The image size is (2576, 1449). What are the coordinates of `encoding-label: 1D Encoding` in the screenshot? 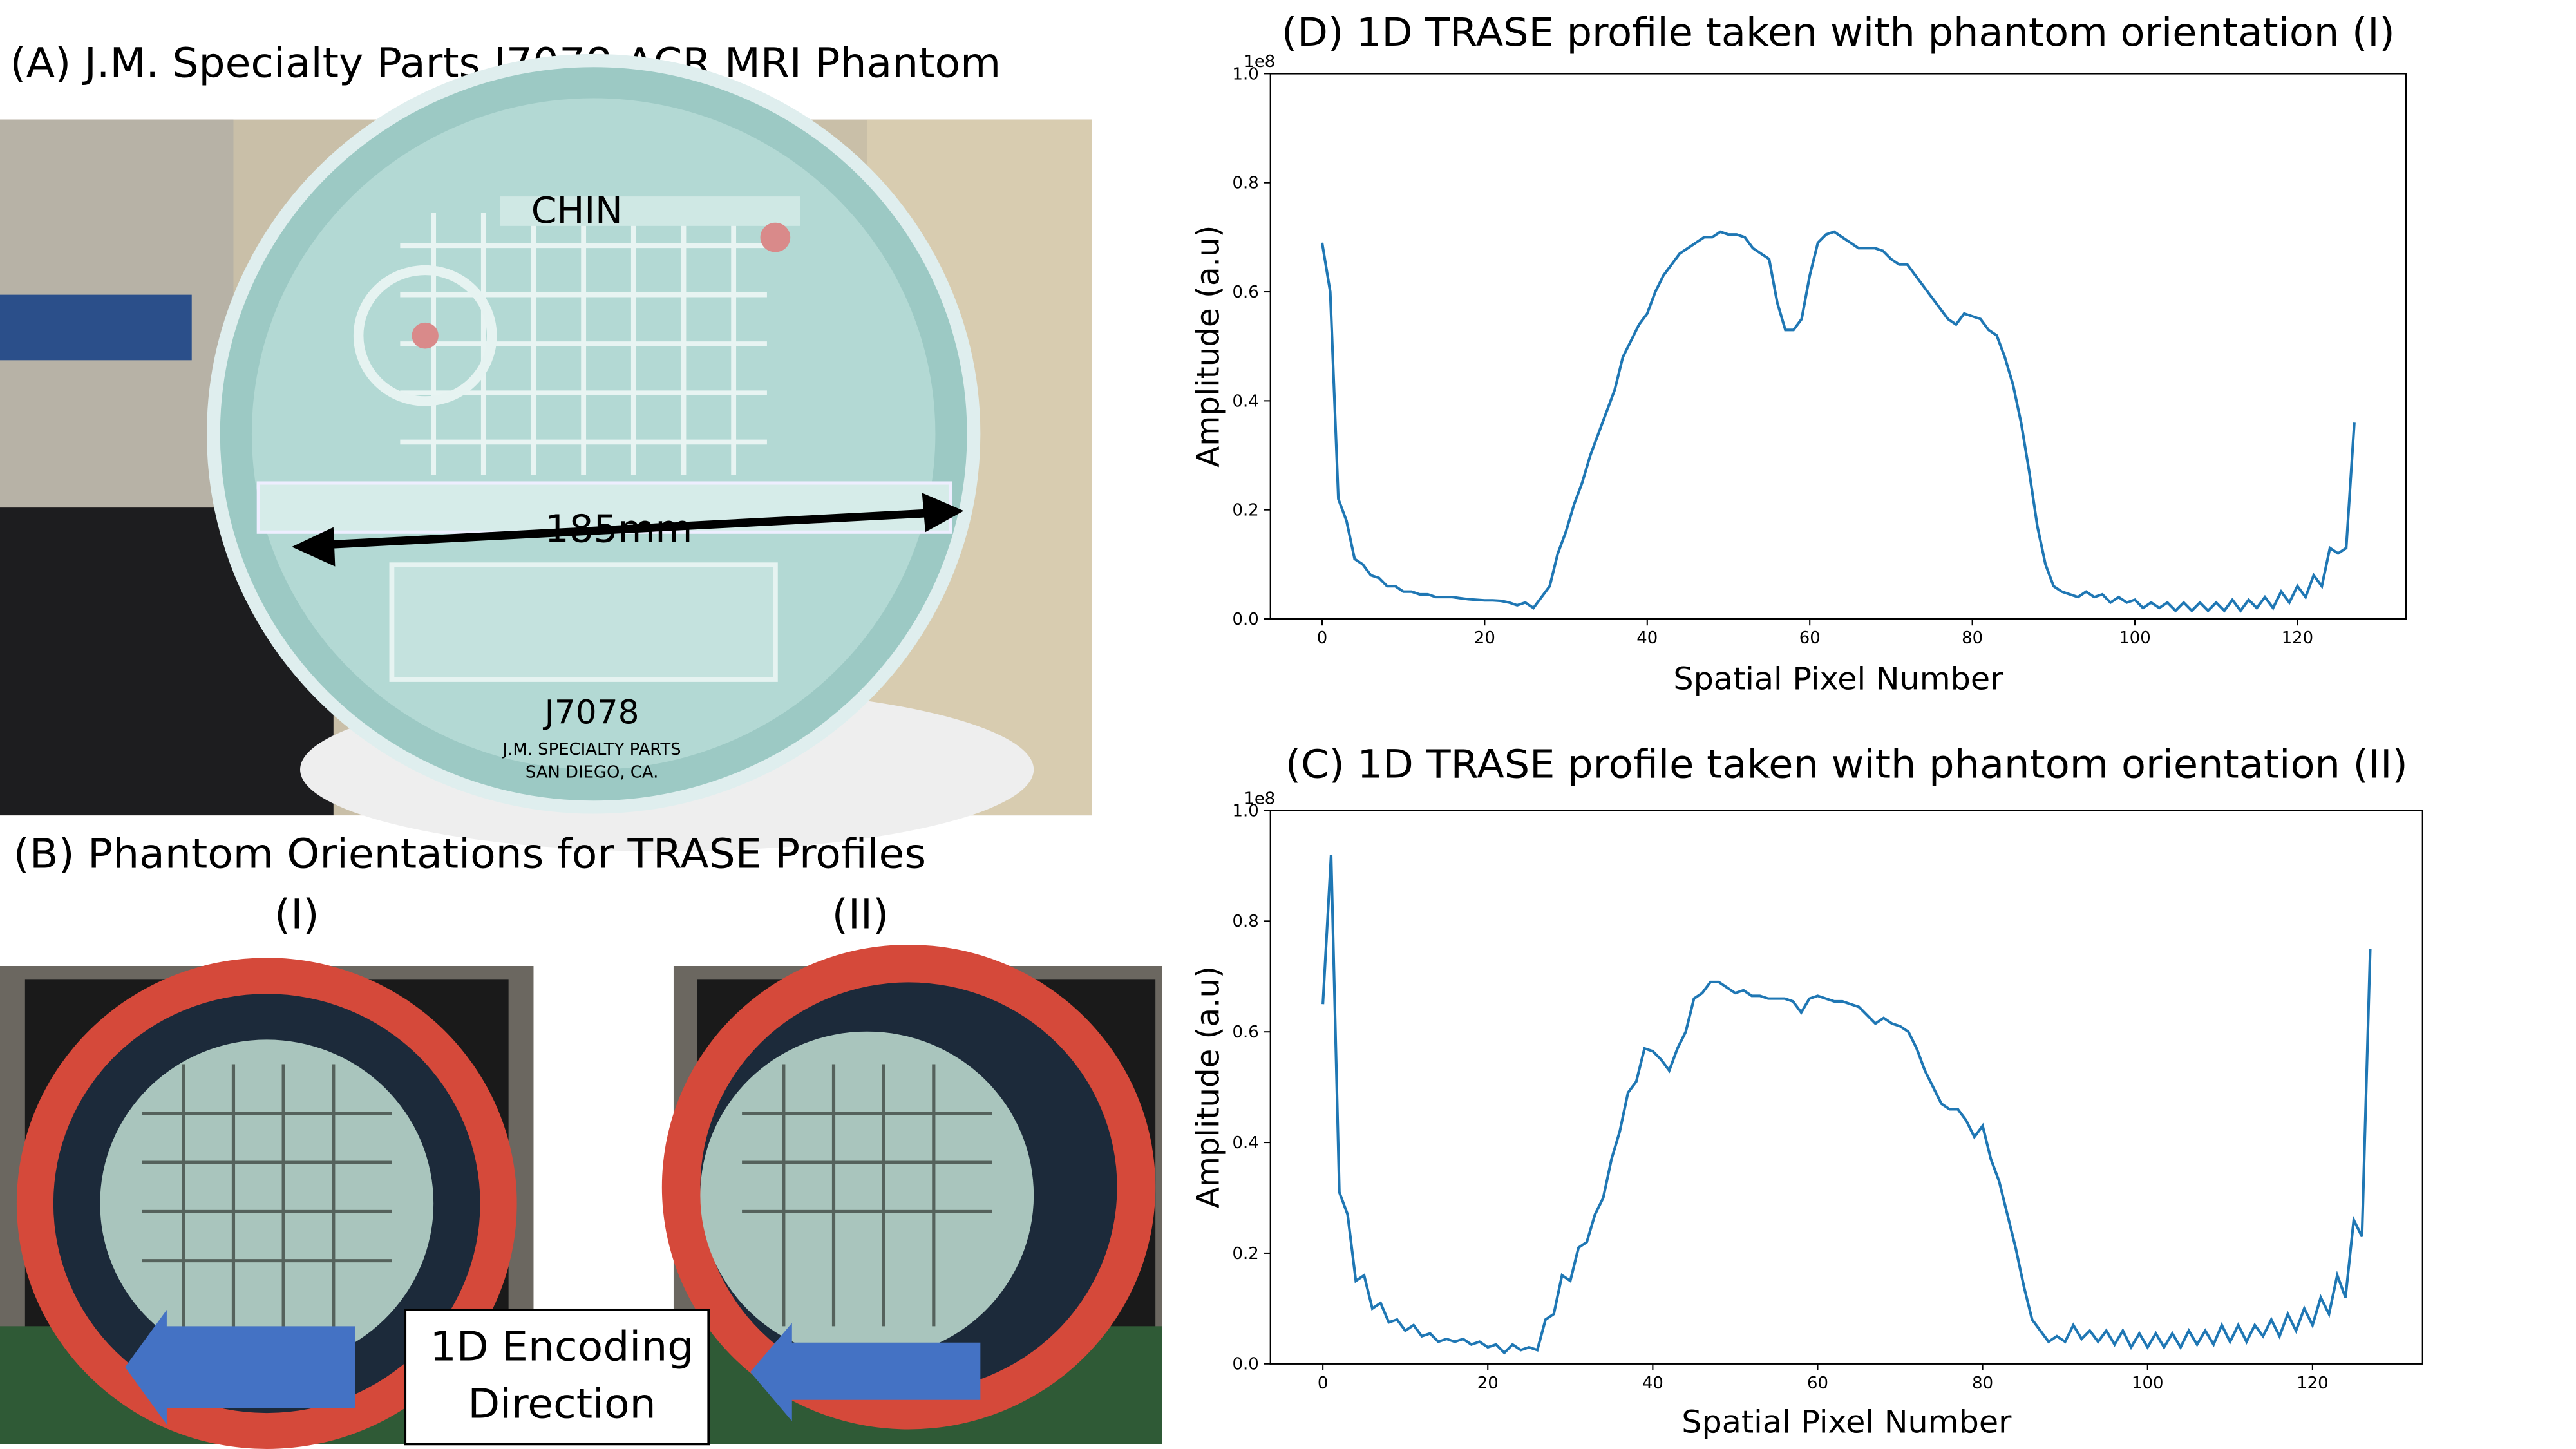 It's located at (562, 1347).